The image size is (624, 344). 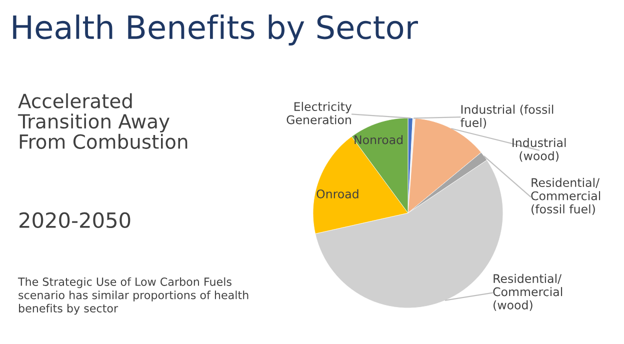 What do you see at coordinates (337, 193) in the screenshot?
I see `slice-label: Onroad` at bounding box center [337, 193].